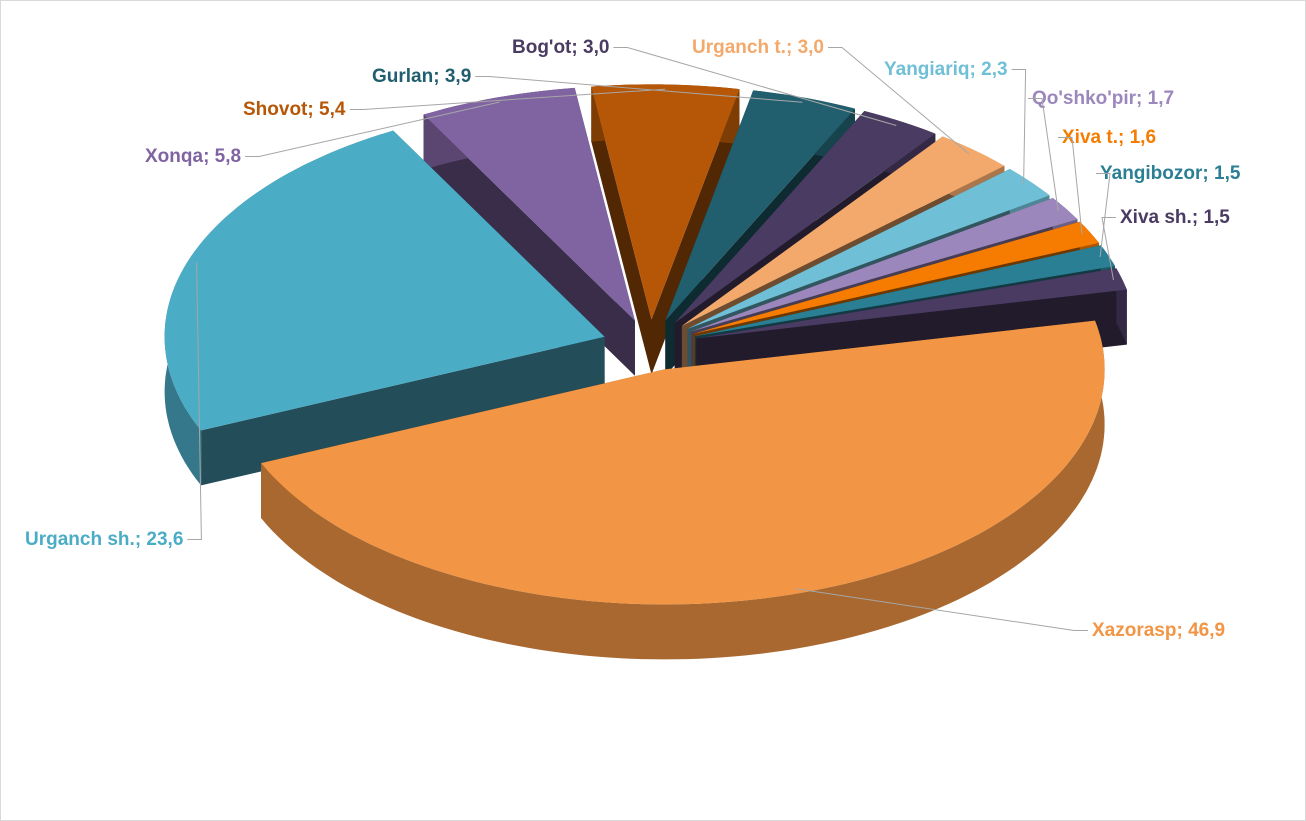  I want to click on data-label: Qo'shko'pir; 1,7, so click(1103, 98).